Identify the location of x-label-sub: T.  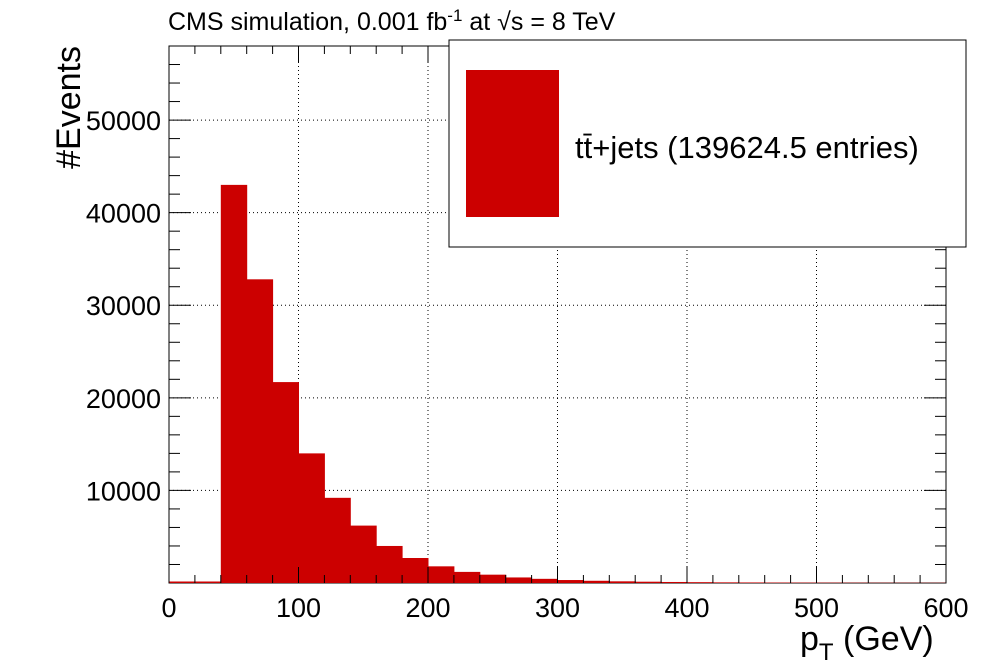
(826, 652).